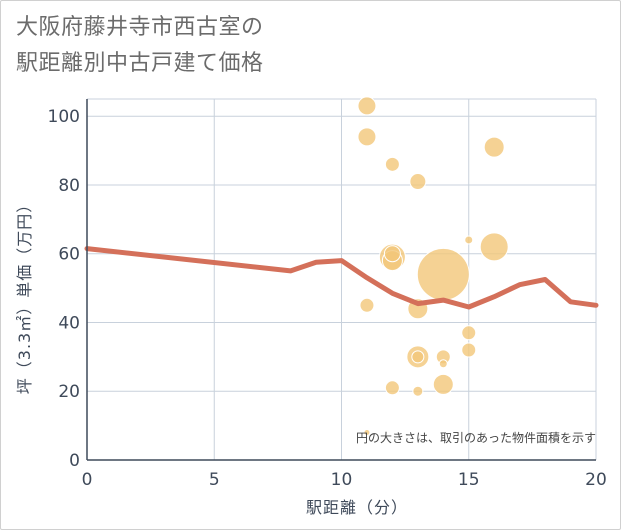 The width and height of the screenshot is (621, 530). I want to click on y-axis-title: 坪（3.3㎡）単価（万円）, so click(24, 295).